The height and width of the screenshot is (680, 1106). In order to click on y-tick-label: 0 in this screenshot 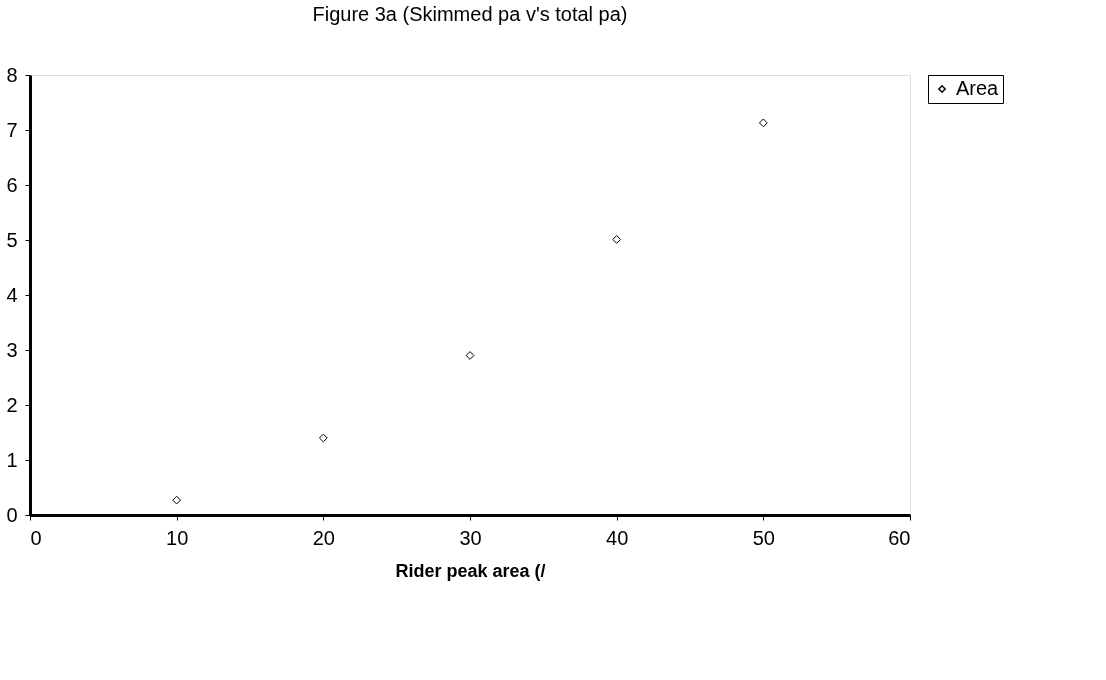, I will do `click(12, 514)`.